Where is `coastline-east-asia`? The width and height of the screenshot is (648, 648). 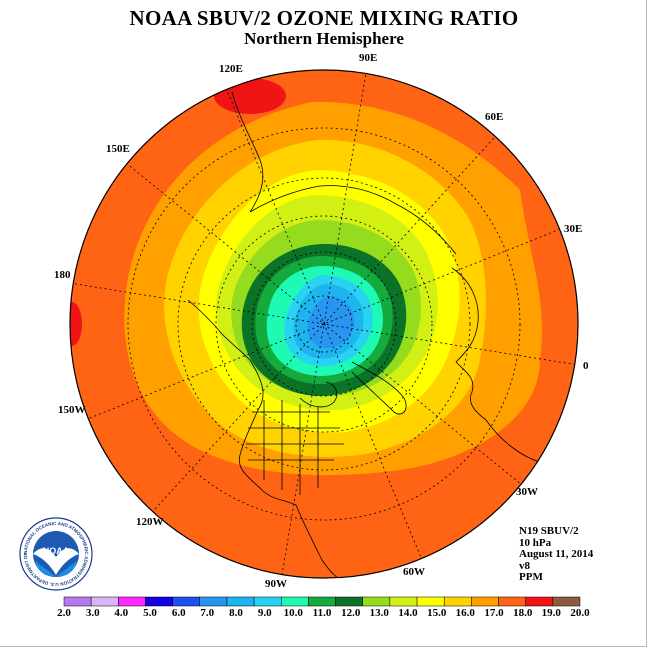
coastline-east-asia is located at coordinates (247, 152).